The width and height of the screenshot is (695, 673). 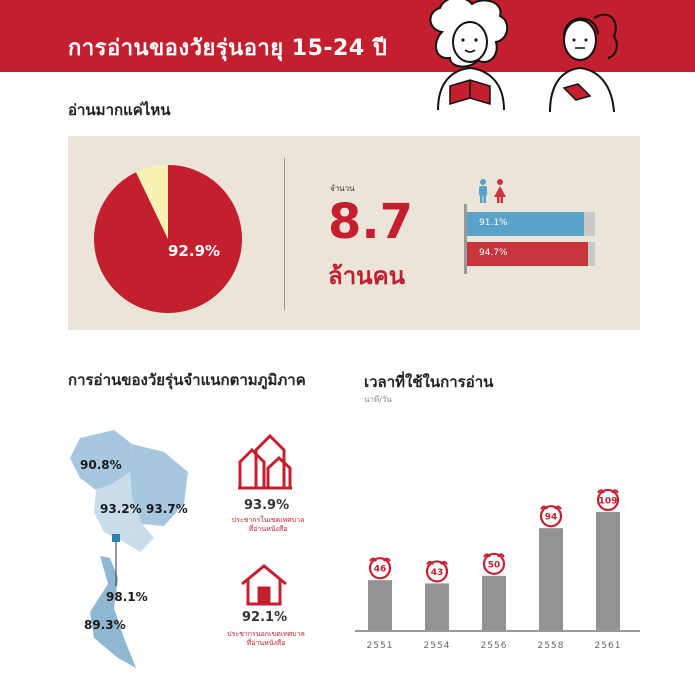 I want to click on urban-desc-line1: ประชากรในเขตเทศบาล, so click(x=268, y=520).